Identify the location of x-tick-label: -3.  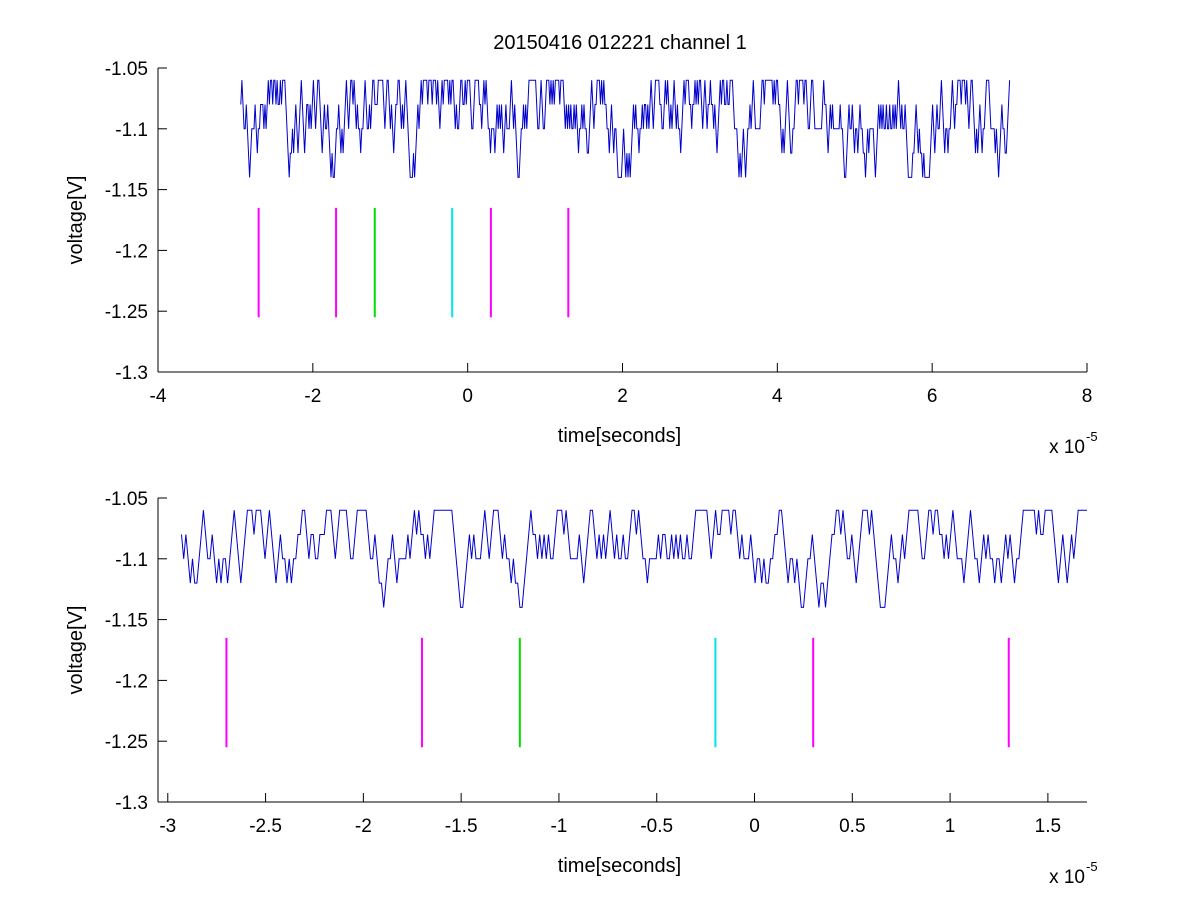
(167, 826).